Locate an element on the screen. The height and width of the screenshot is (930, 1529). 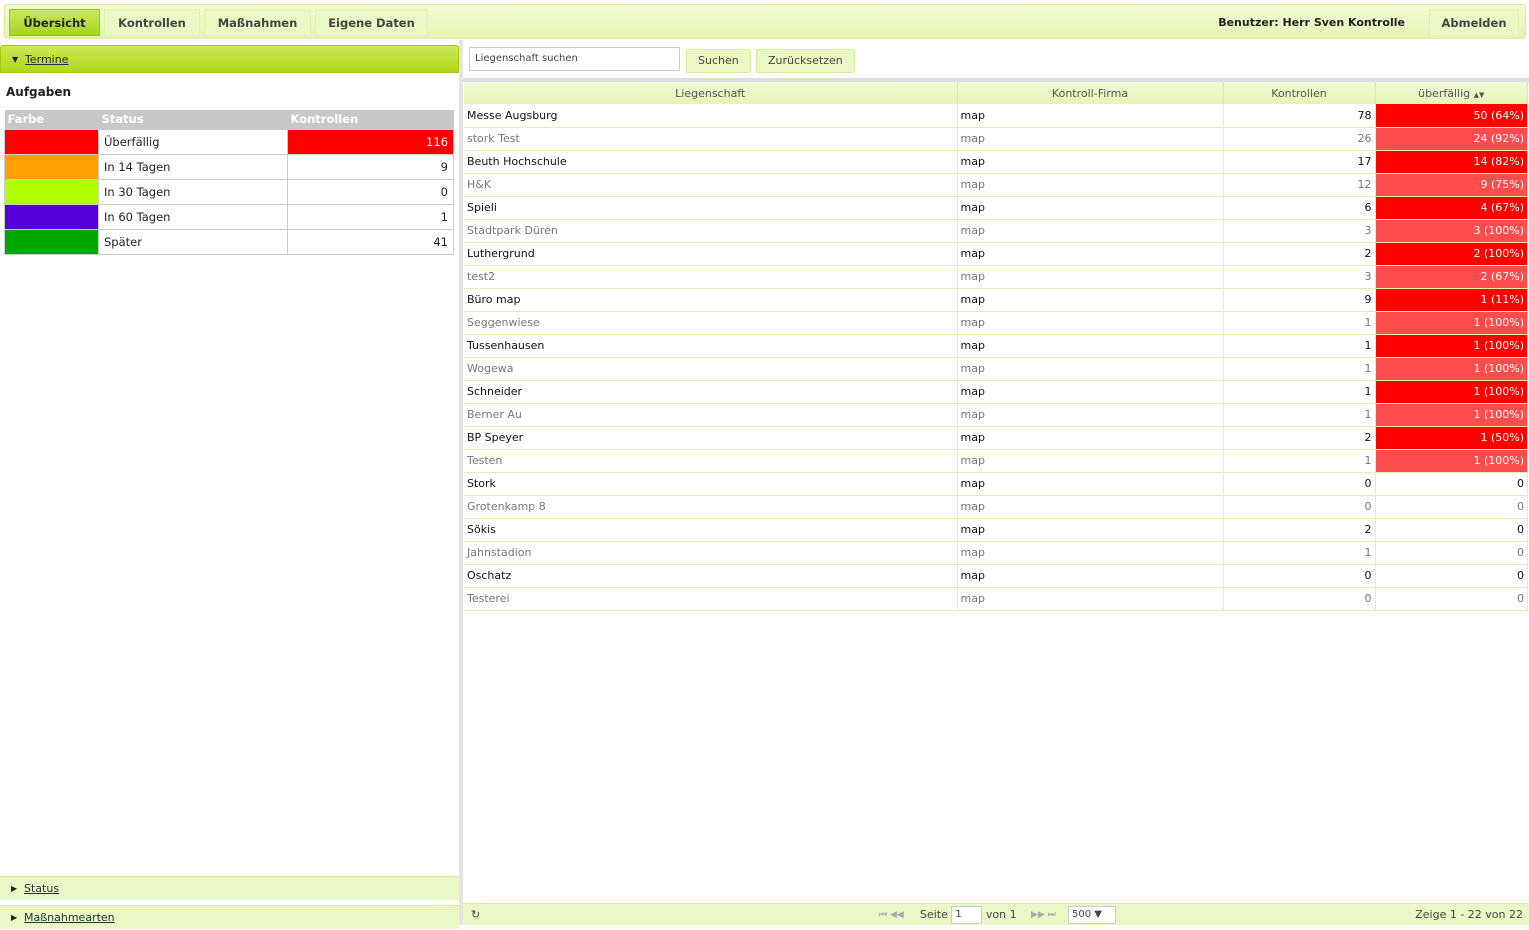
table-row: Jahnstadion map 1 0 is located at coordinates (996, 553).